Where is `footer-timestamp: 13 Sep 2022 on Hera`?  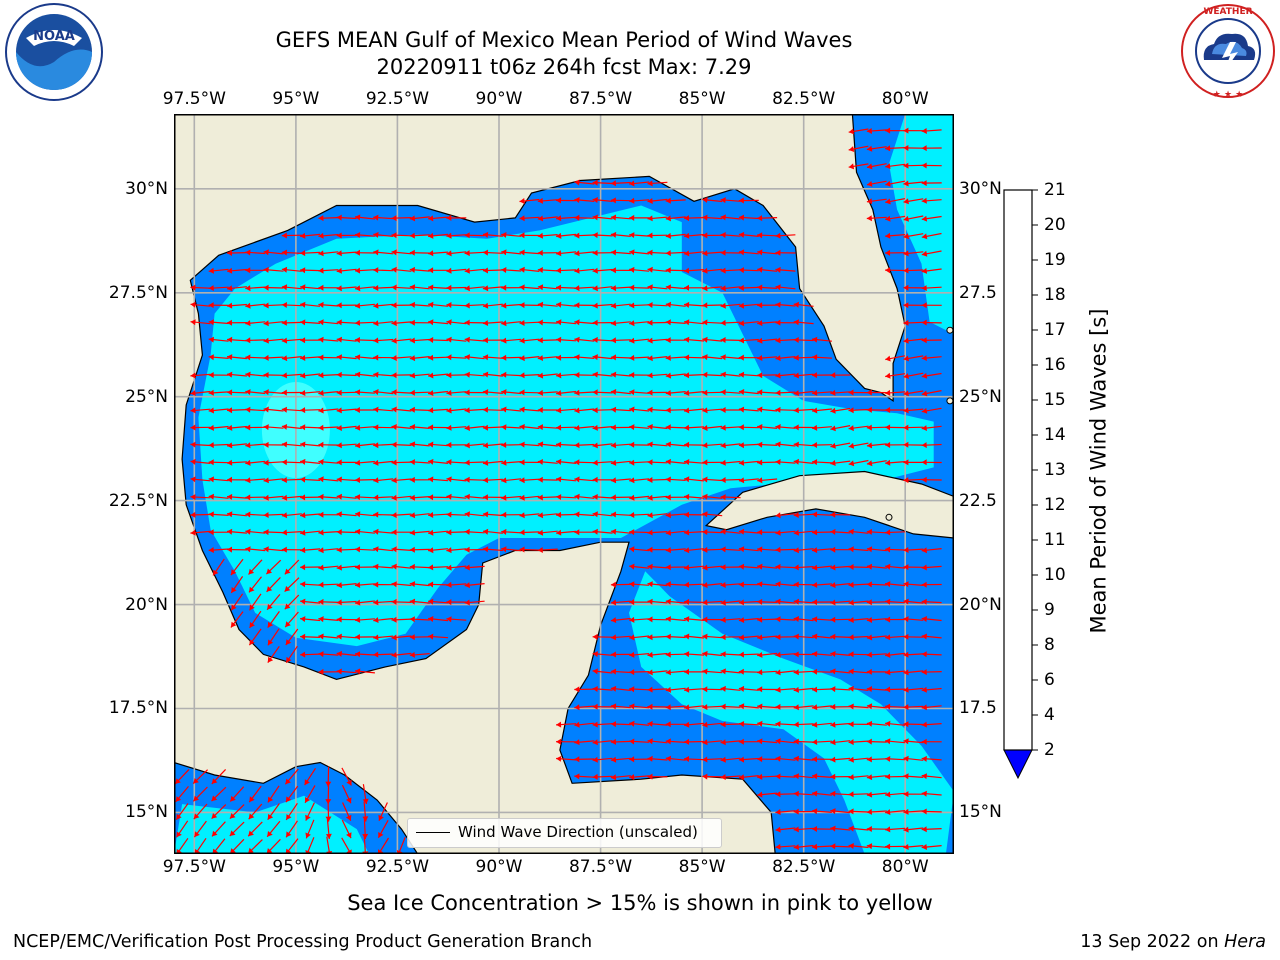 footer-timestamp: 13 Sep 2022 on Hera is located at coordinates (1173, 942).